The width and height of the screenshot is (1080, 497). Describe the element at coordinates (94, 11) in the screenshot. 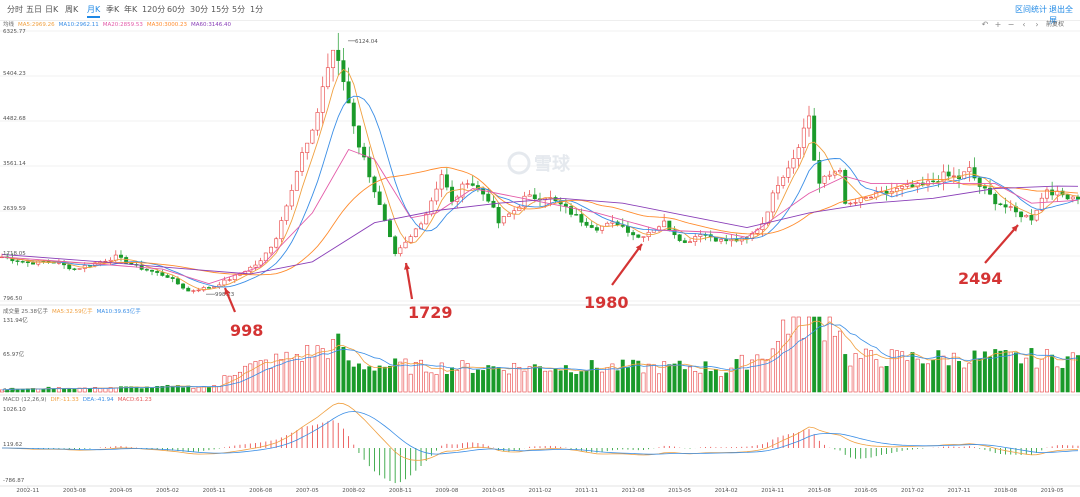

I see `tab-period: 月K` at that location.